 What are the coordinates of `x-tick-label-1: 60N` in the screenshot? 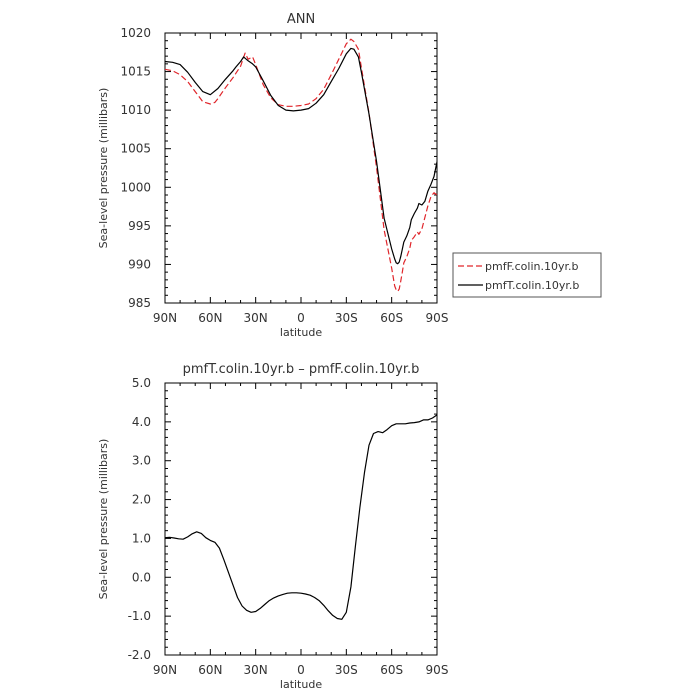 It's located at (210, 670).